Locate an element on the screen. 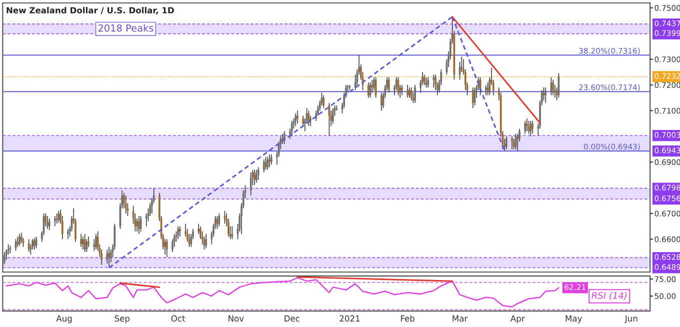 This screenshot has width=680, height=327. x-tick-label: Apr is located at coordinates (517, 319).